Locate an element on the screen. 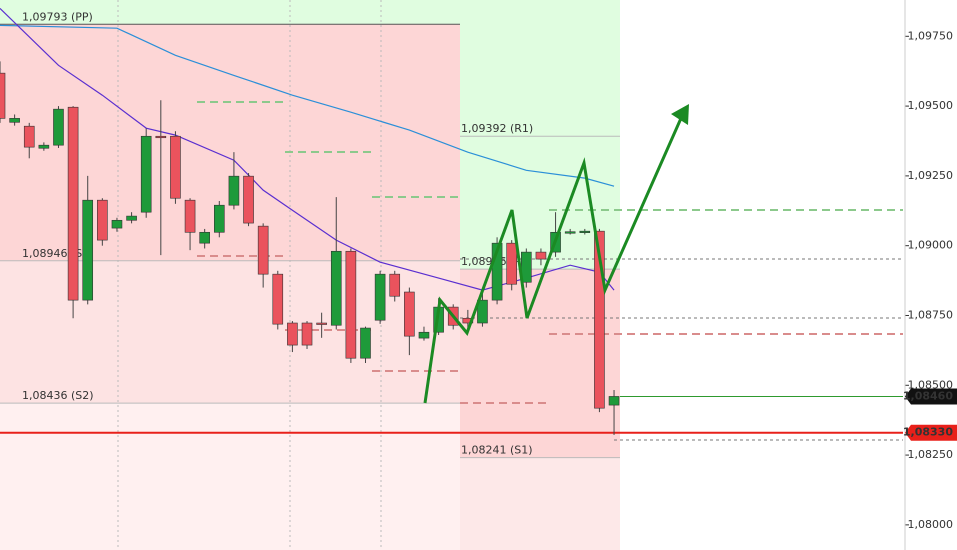 The height and width of the screenshot is (550, 957). y-tick-label: 1,08500 is located at coordinates (931, 384).